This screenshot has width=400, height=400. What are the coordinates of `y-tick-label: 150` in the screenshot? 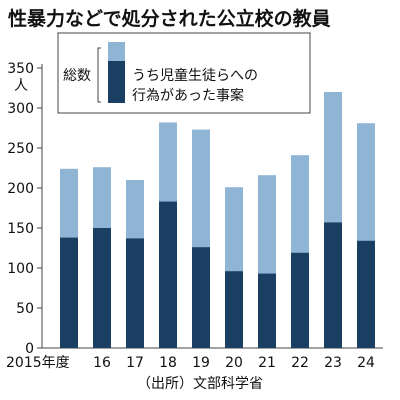 It's located at (20, 229).